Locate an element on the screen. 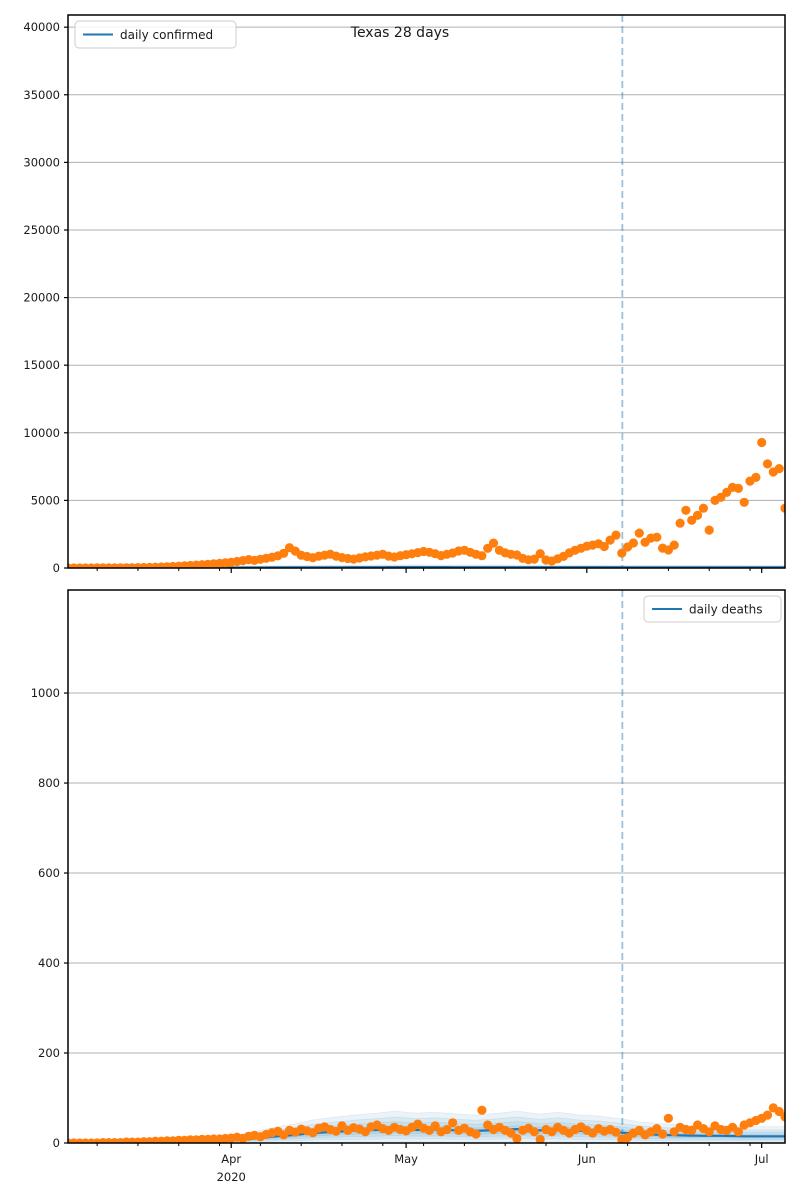 The height and width of the screenshot is (1200, 800). y-tick-label: 1000 is located at coordinates (45, 693).